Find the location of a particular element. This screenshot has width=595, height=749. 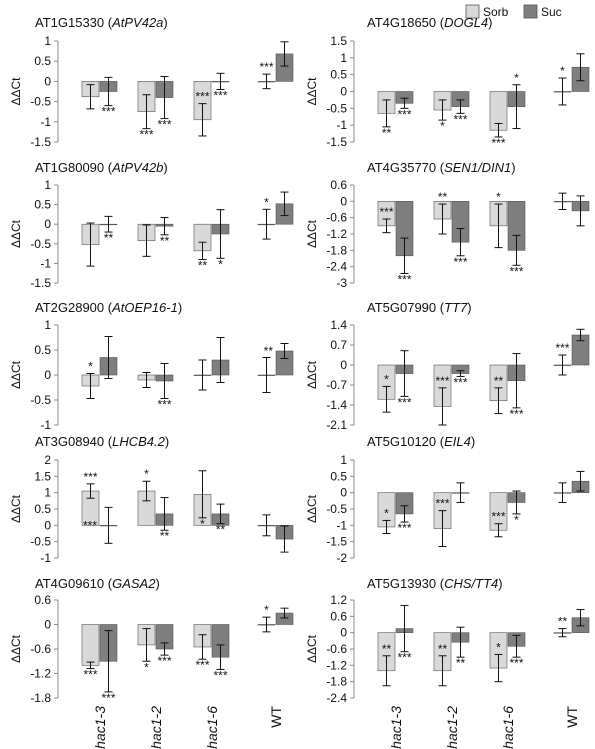

title-gene: AtOEP16-1 is located at coordinates (144, 307).